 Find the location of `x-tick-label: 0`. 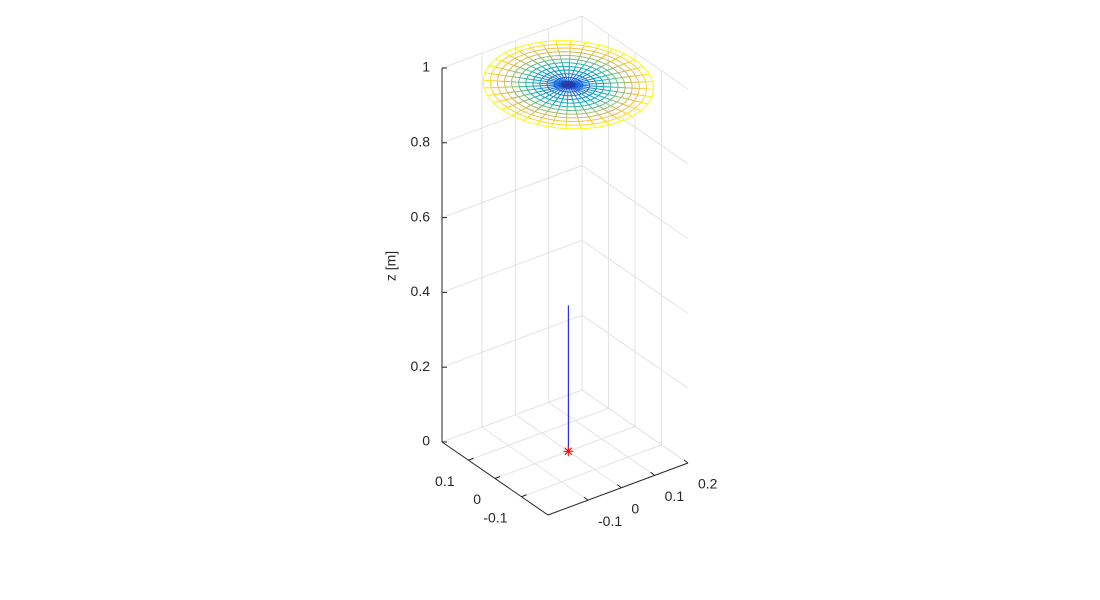

x-tick-label: 0 is located at coordinates (477, 499).